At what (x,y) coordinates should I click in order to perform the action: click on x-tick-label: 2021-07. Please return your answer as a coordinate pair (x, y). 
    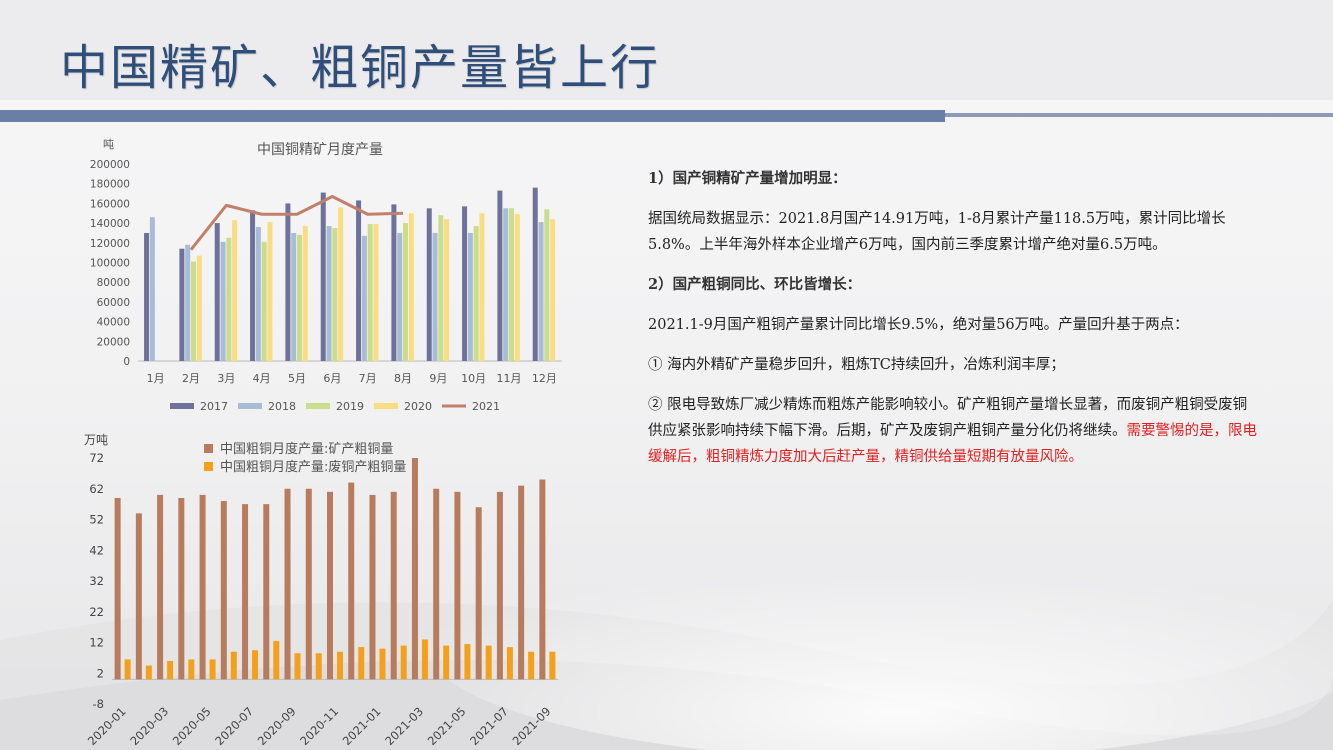
    Looking at the image, I should click on (489, 726).